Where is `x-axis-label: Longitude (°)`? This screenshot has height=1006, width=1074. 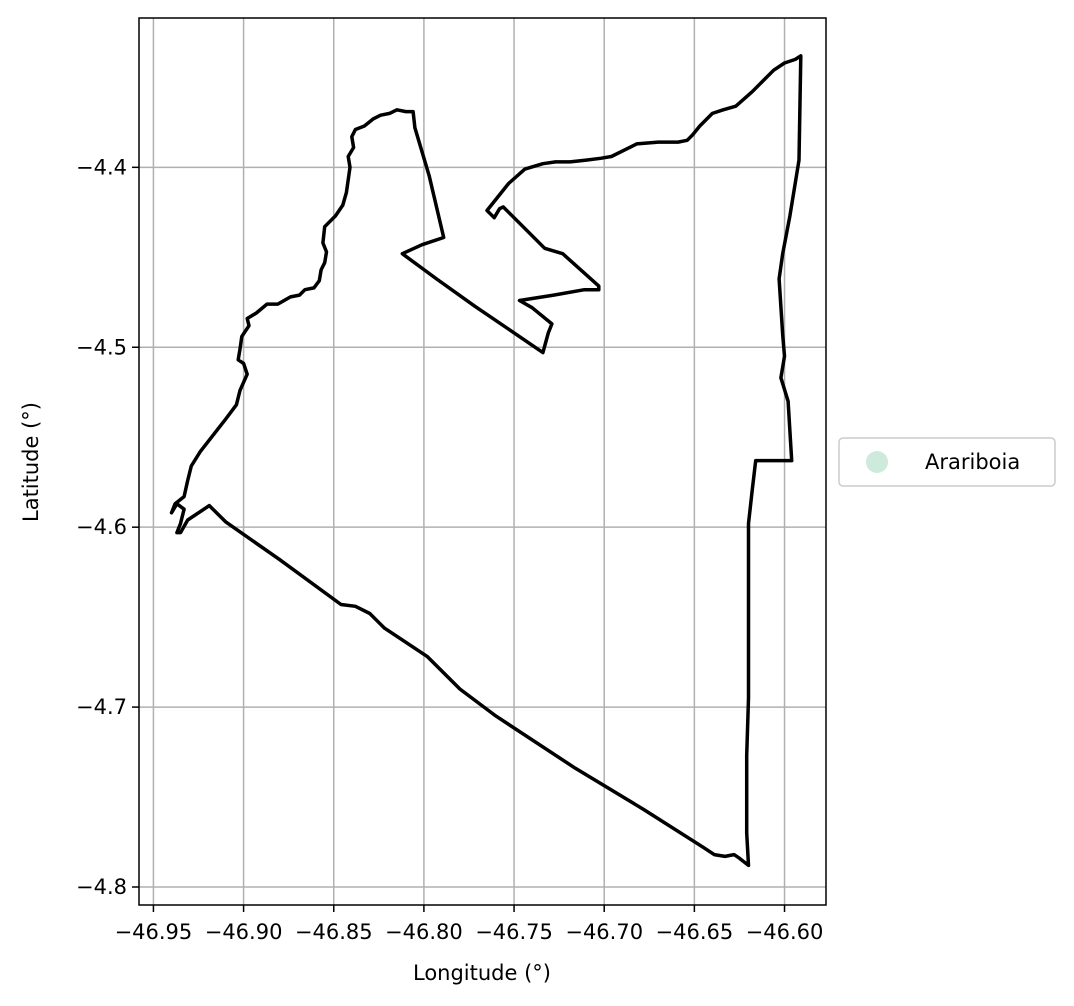 x-axis-label: Longitude (°) is located at coordinates (482, 973).